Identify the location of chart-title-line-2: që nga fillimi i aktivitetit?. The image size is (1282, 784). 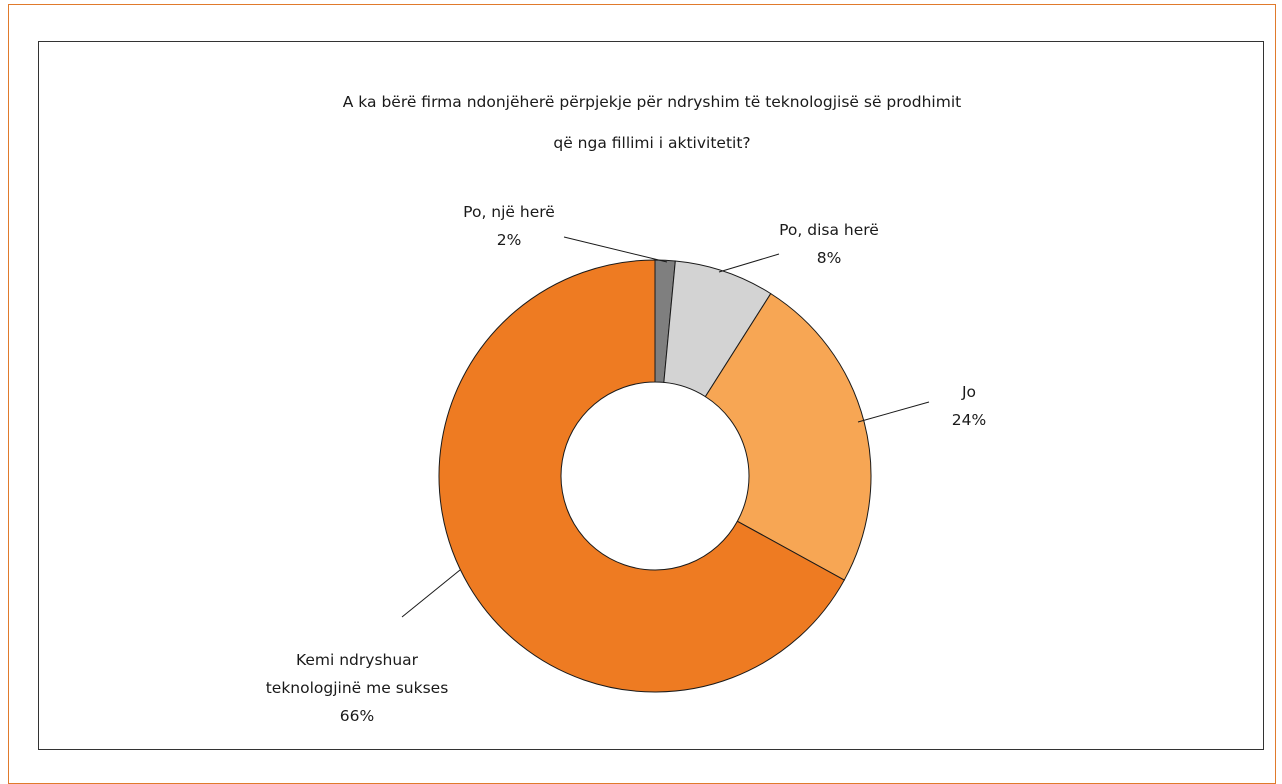
(652, 143).